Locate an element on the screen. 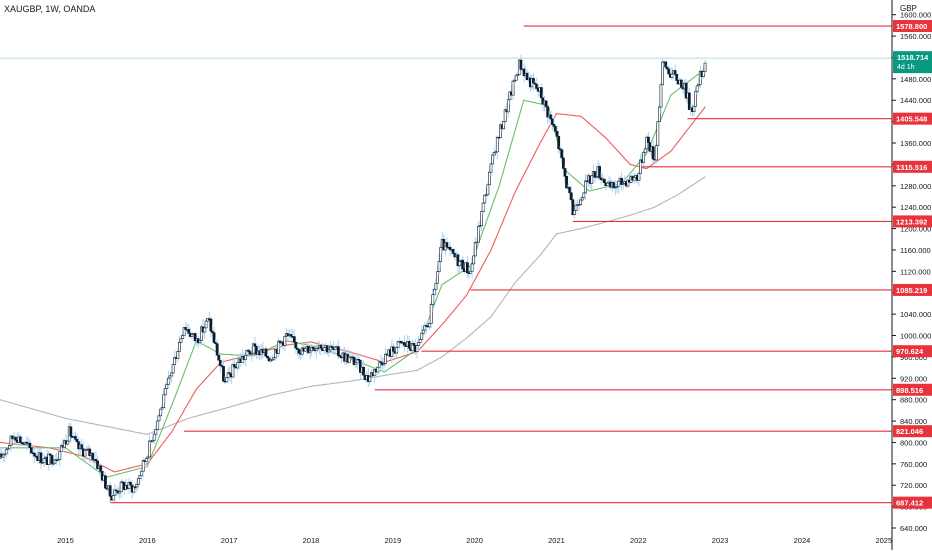 The image size is (932, 555). x-tick-label: 2017 is located at coordinates (229, 540).